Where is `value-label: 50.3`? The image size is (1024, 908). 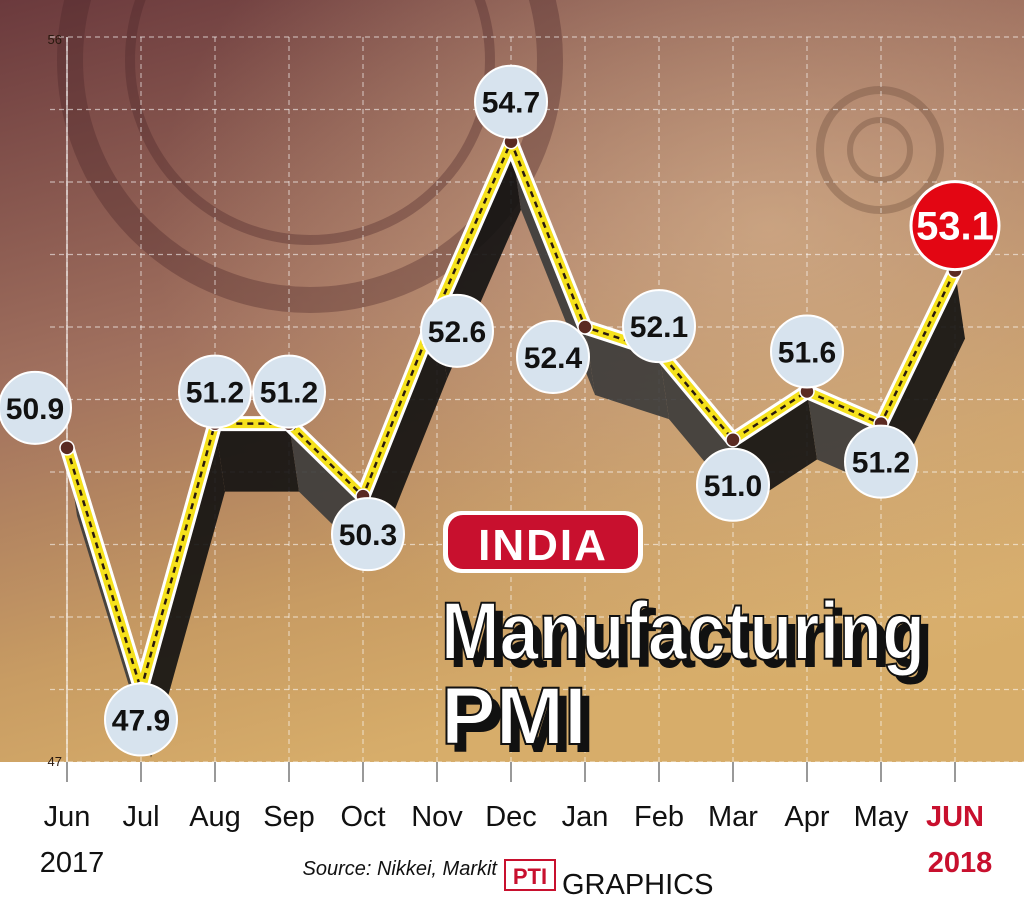
value-label: 50.3 is located at coordinates (368, 535).